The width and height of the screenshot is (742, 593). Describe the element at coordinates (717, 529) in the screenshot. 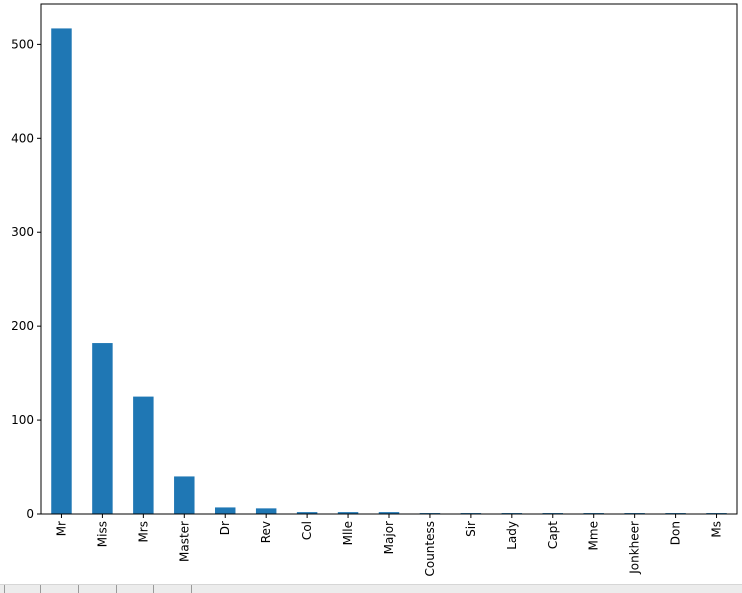

I see `x-tick-label: Ms` at that location.